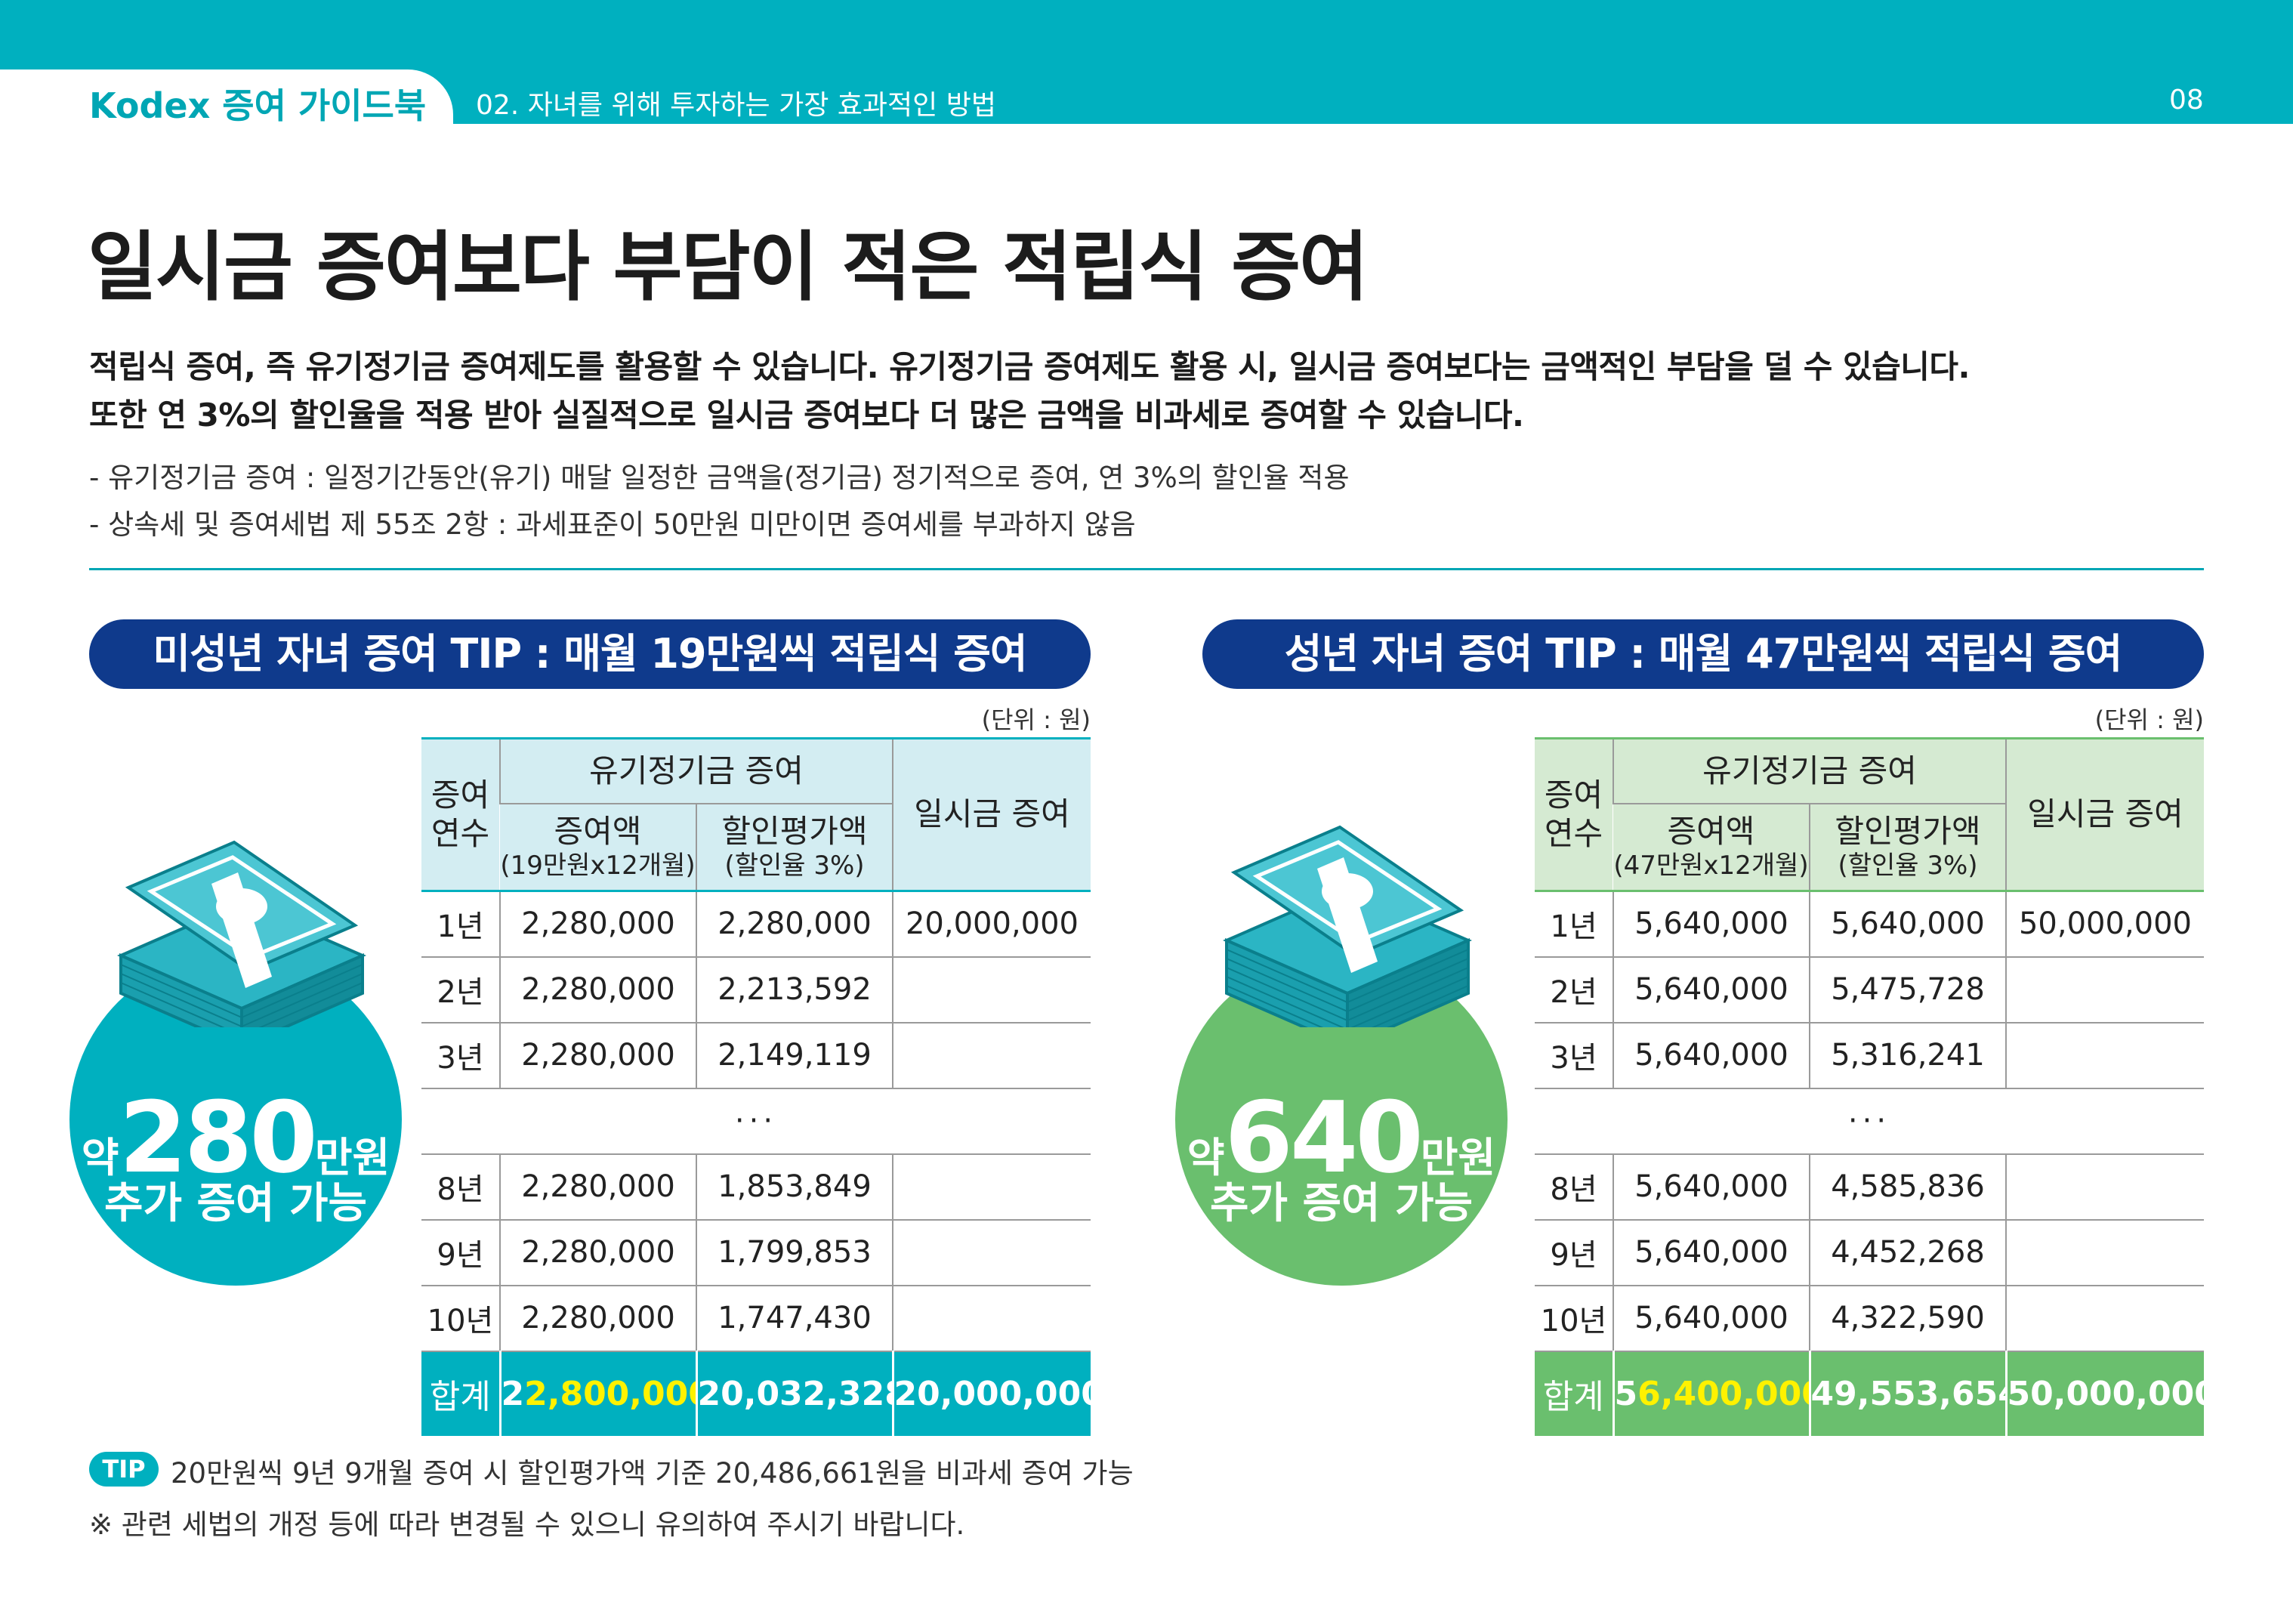 This screenshot has height=1624, width=2293. What do you see at coordinates (794, 1393) in the screenshot?
I see `total-discount: 20,032,328` at bounding box center [794, 1393].